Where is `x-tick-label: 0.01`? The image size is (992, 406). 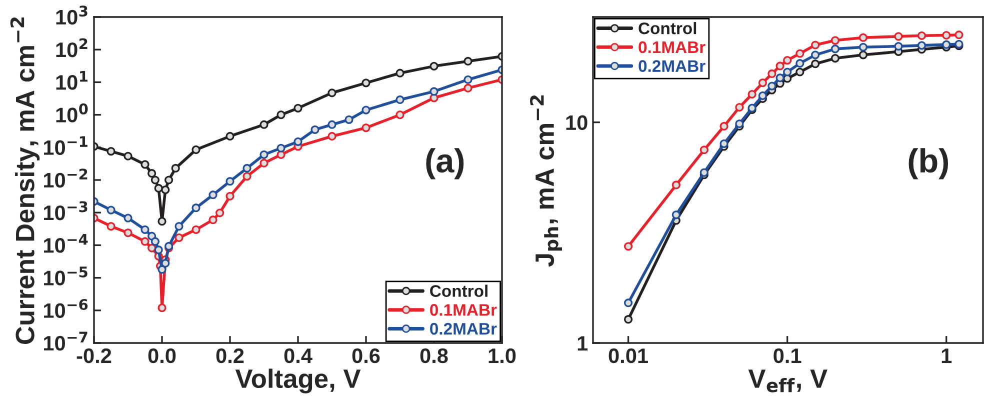 x-tick-label: 0.01 is located at coordinates (628, 356).